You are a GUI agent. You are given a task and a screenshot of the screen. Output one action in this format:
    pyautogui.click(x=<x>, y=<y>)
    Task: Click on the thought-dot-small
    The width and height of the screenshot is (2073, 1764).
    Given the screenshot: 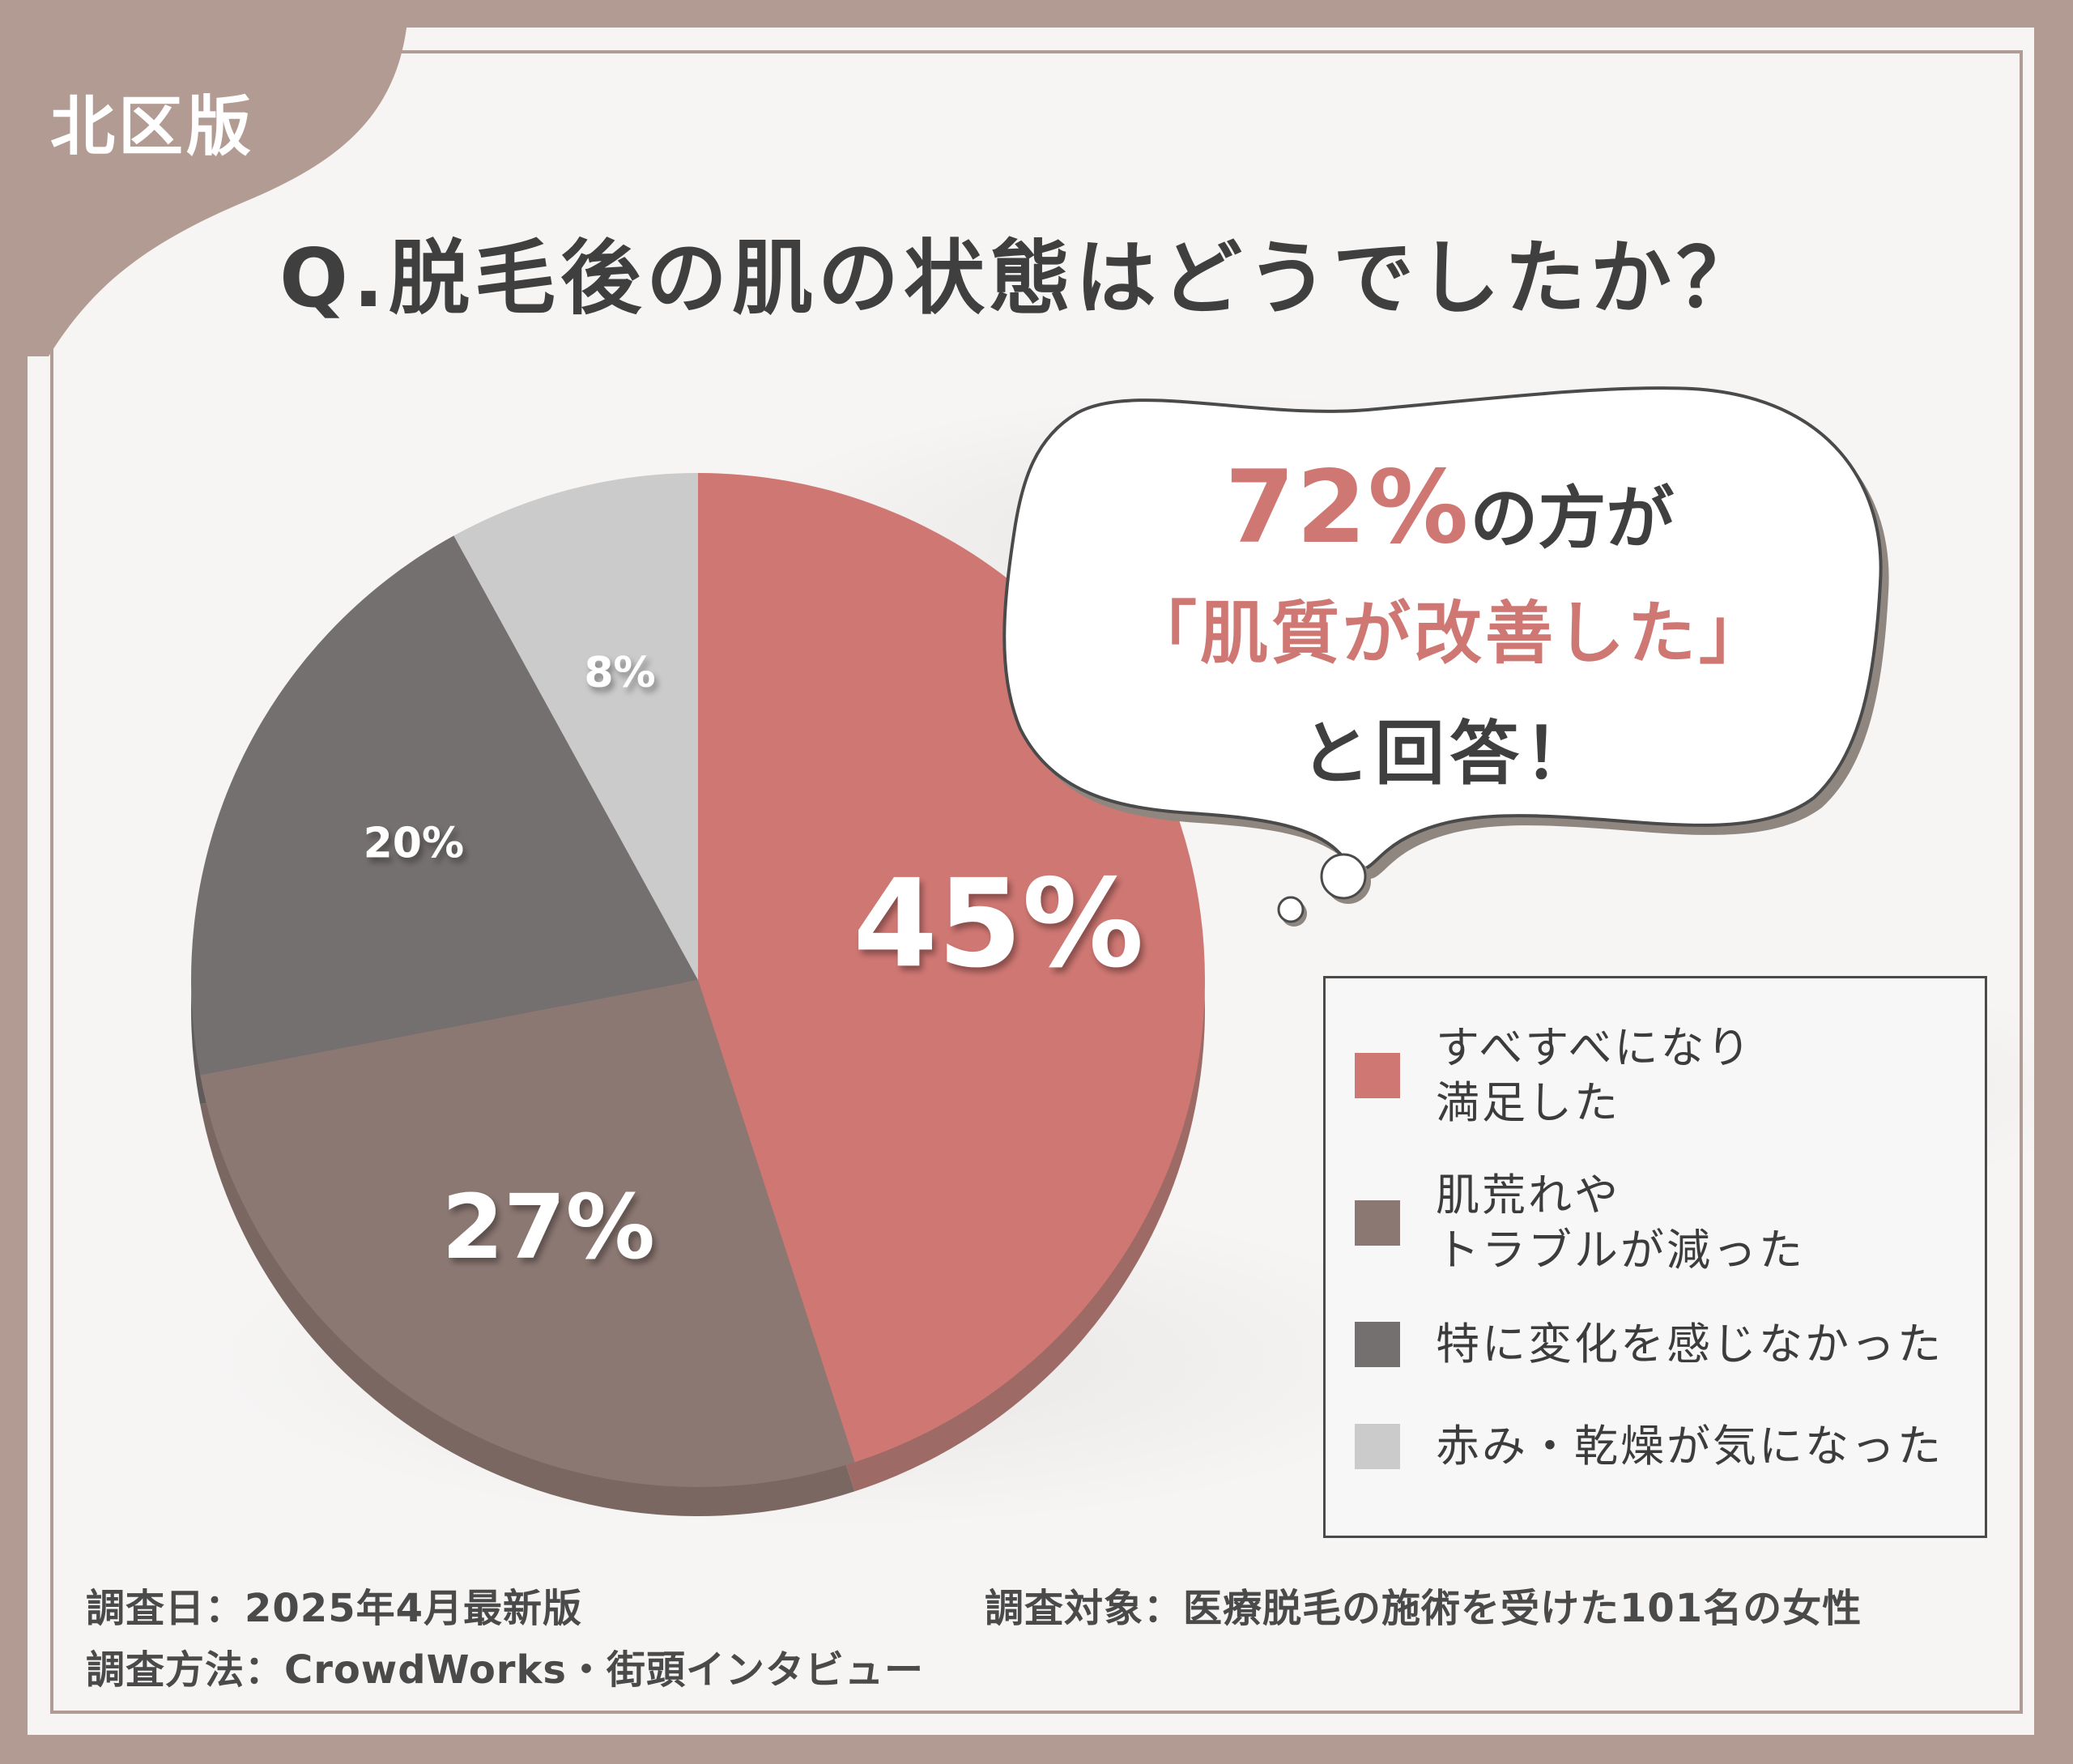 What is the action you would take?
    pyautogui.click(x=1292, y=911)
    